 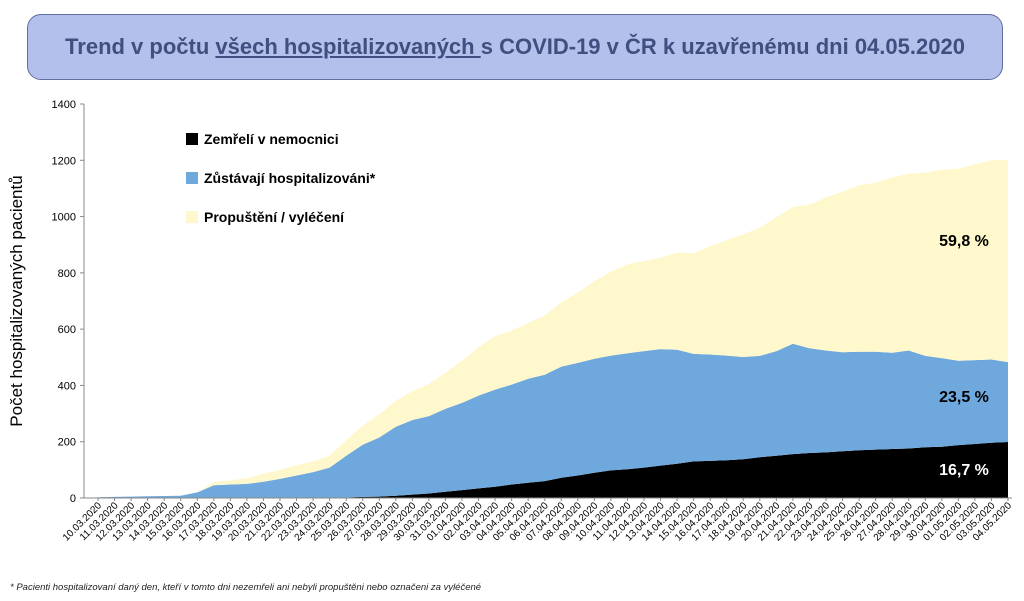 What do you see at coordinates (67, 443) in the screenshot?
I see `y-tick-label: 200` at bounding box center [67, 443].